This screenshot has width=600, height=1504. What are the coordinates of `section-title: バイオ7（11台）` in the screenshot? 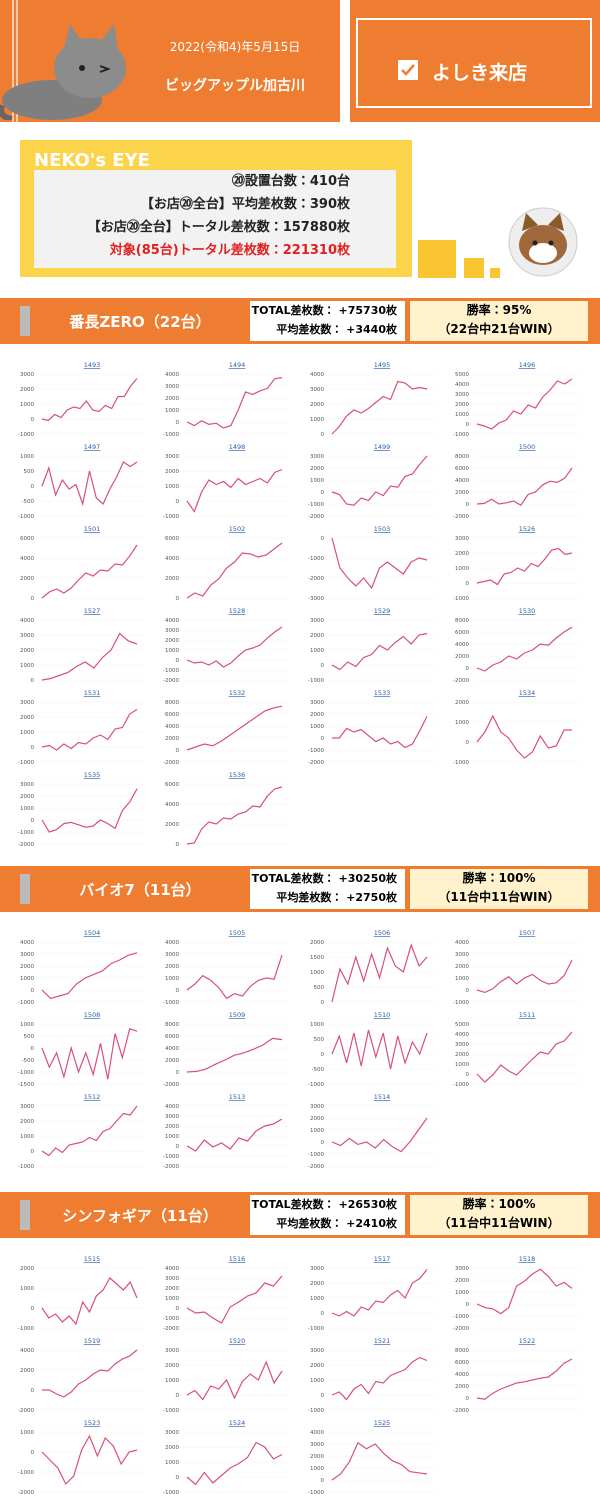 It's located at (140, 890).